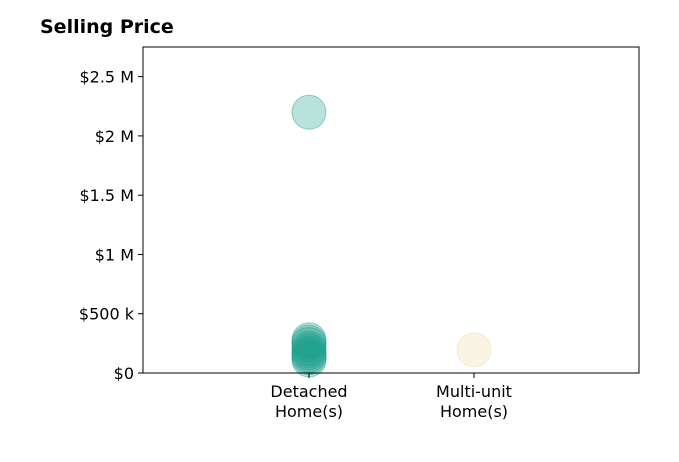 The image size is (679, 462). What do you see at coordinates (106, 77) in the screenshot?
I see `y-tick-label: $2.5 M` at bounding box center [106, 77].